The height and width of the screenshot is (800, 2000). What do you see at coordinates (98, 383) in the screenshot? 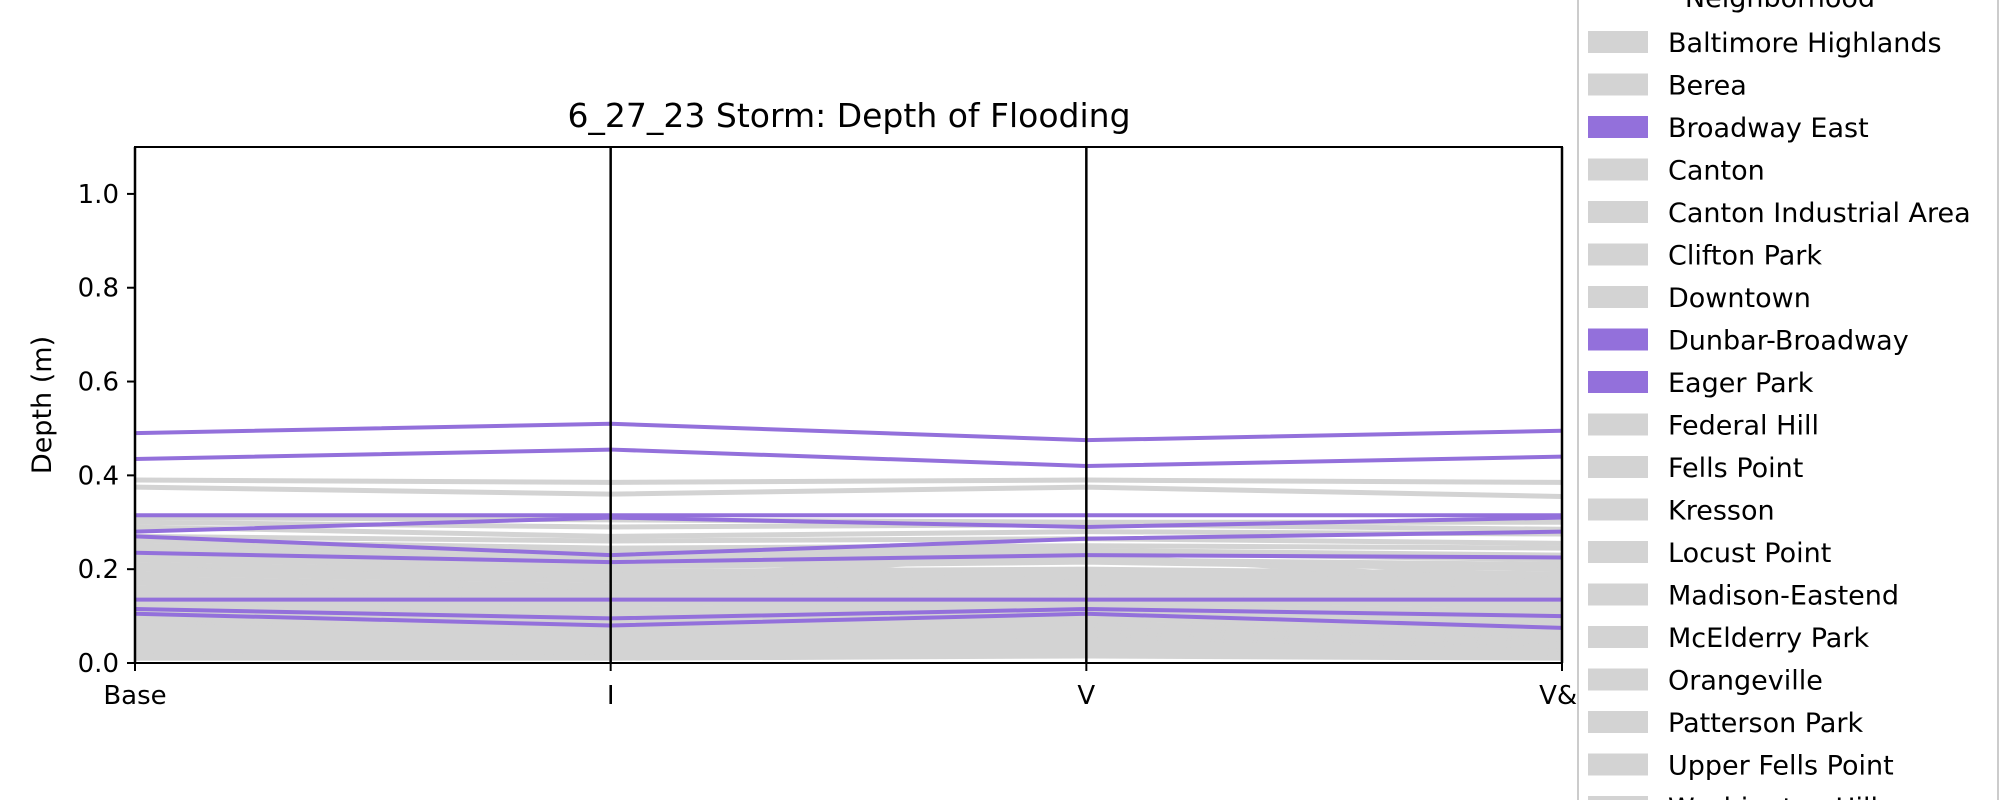
I see `y-tick-label-3: 0.6` at bounding box center [98, 383].